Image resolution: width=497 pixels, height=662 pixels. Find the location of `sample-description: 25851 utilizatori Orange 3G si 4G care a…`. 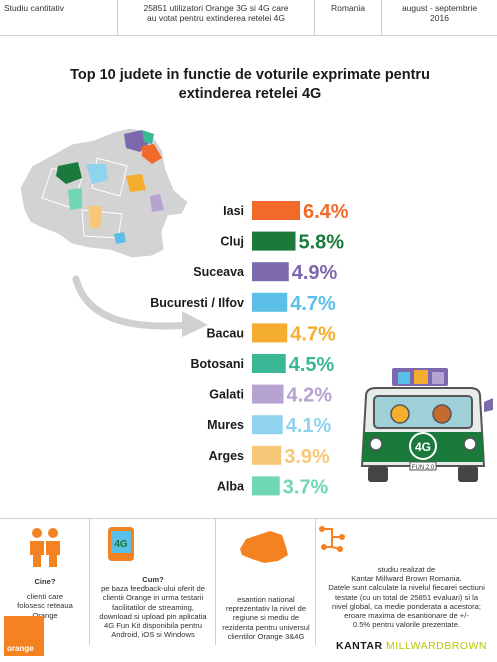

sample-description: 25851 utilizatori Orange 3G si 4G care a… is located at coordinates (216, 17).